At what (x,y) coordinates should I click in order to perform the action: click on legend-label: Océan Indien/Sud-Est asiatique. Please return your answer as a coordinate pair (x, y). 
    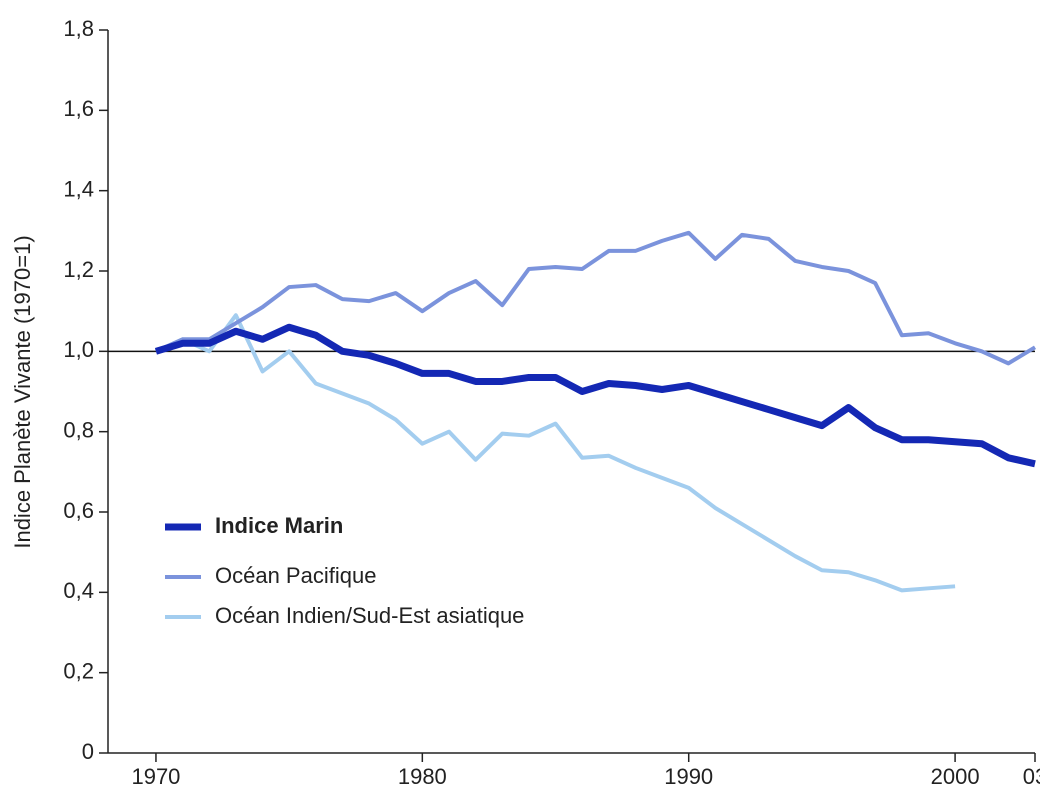
    Looking at the image, I should click on (369, 615).